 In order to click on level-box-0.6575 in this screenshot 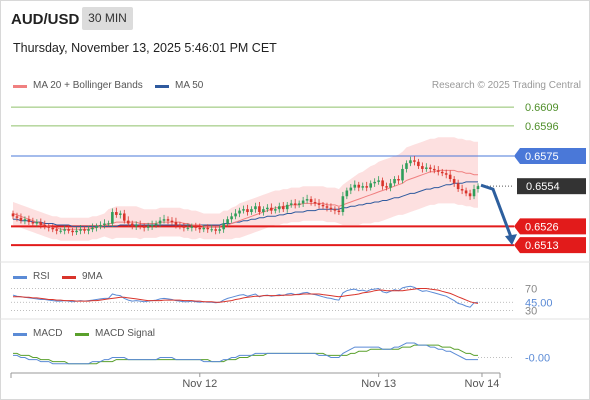, I will do `click(550, 156)`.